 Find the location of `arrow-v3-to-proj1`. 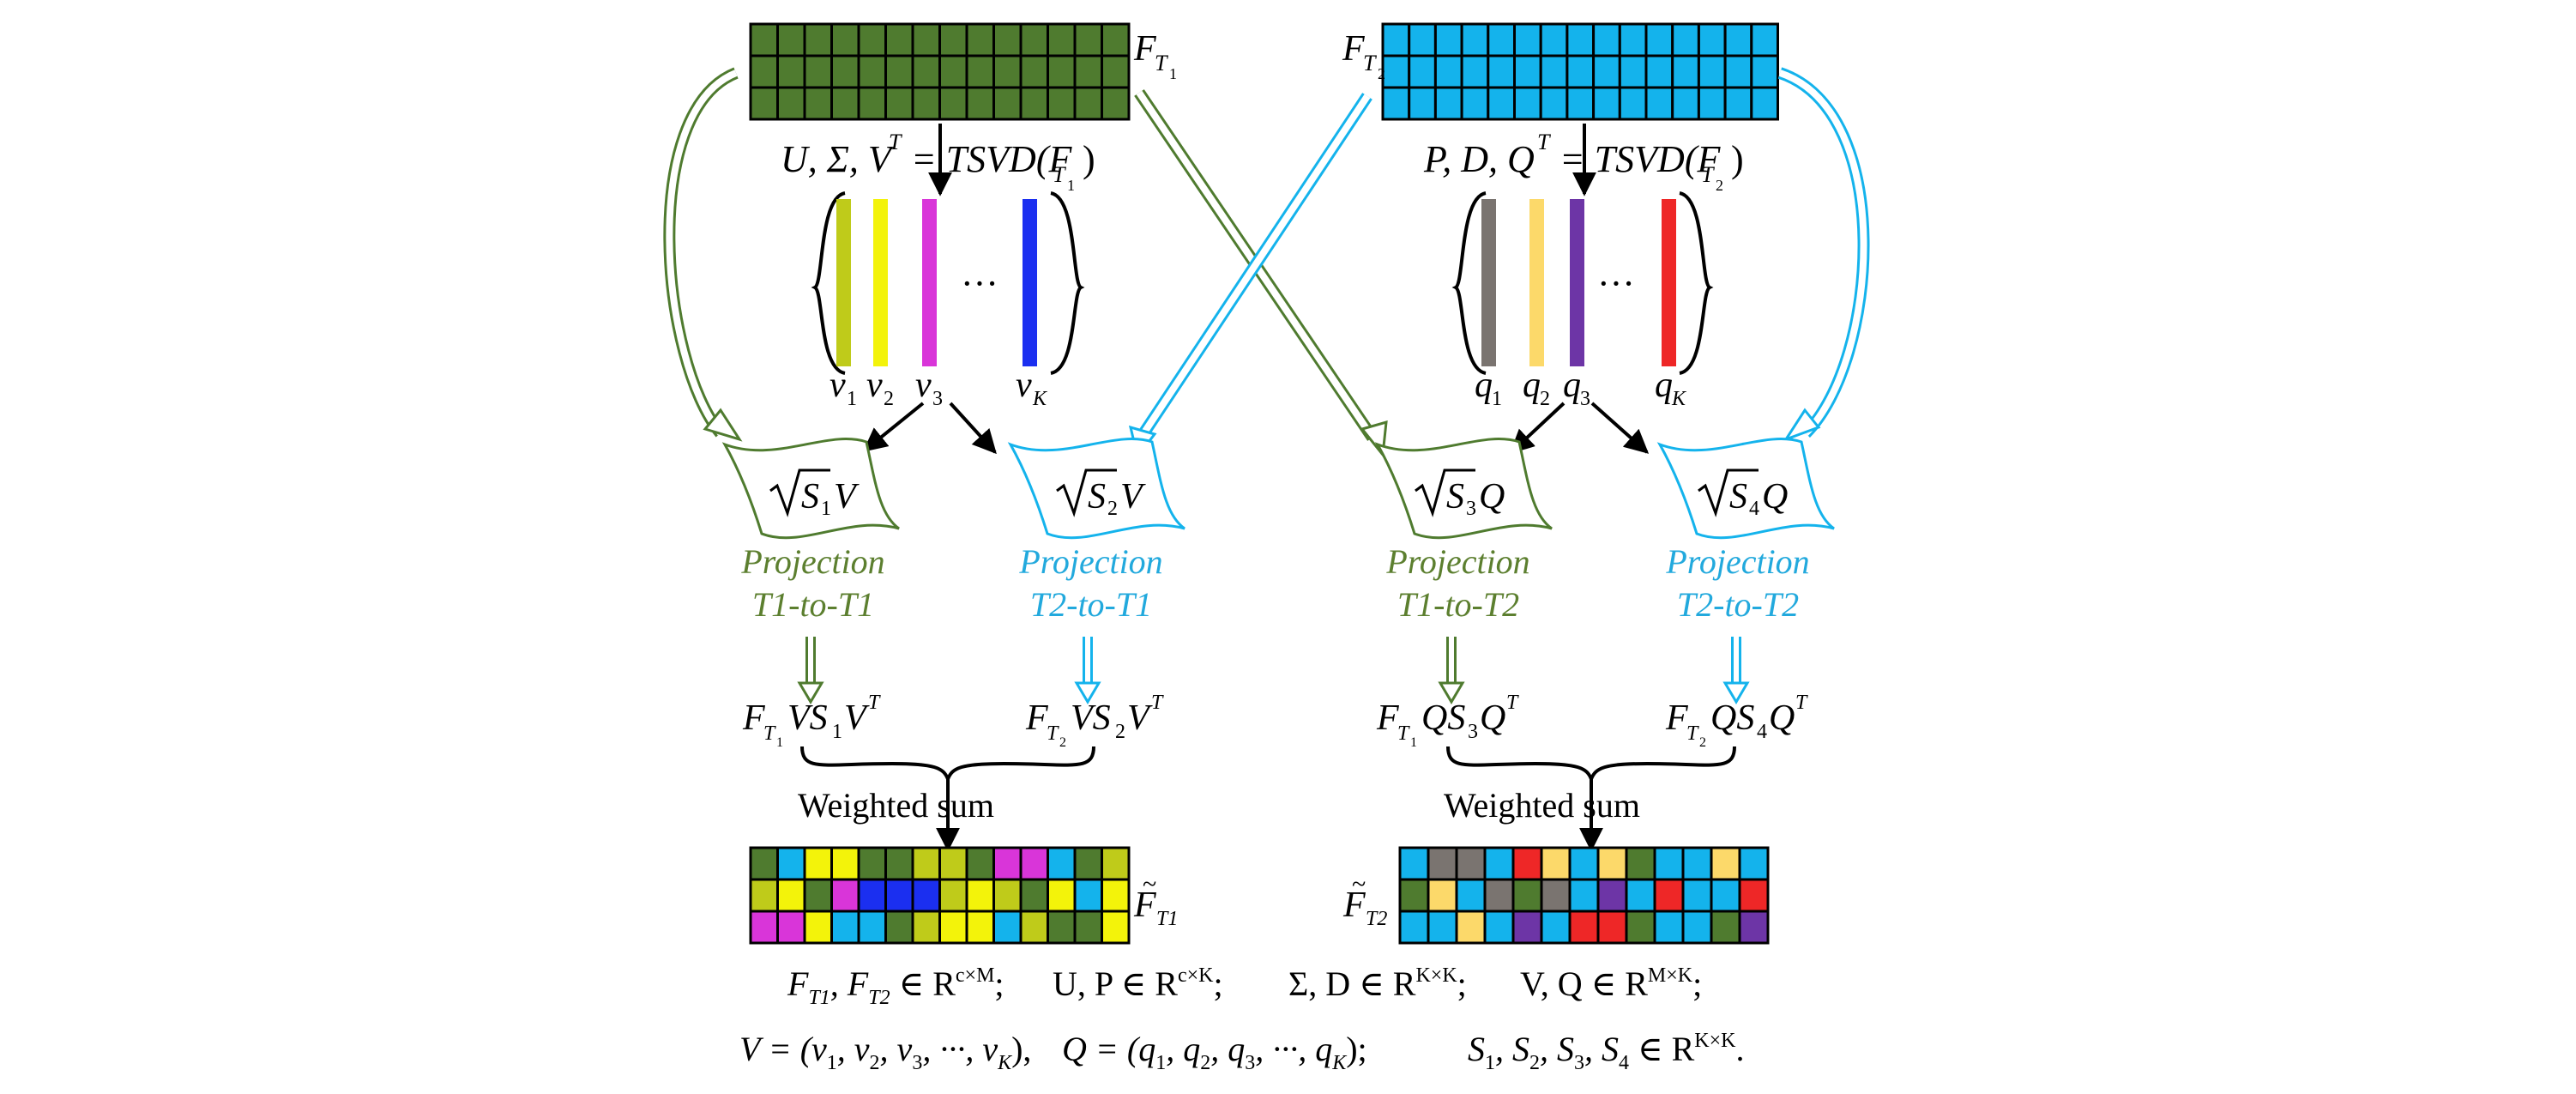

arrow-v3-to-proj1 is located at coordinates (893, 427).